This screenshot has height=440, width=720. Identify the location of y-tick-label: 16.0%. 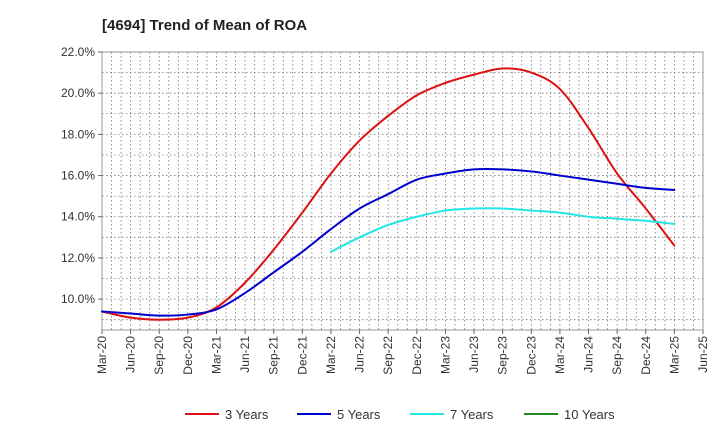
(78, 176).